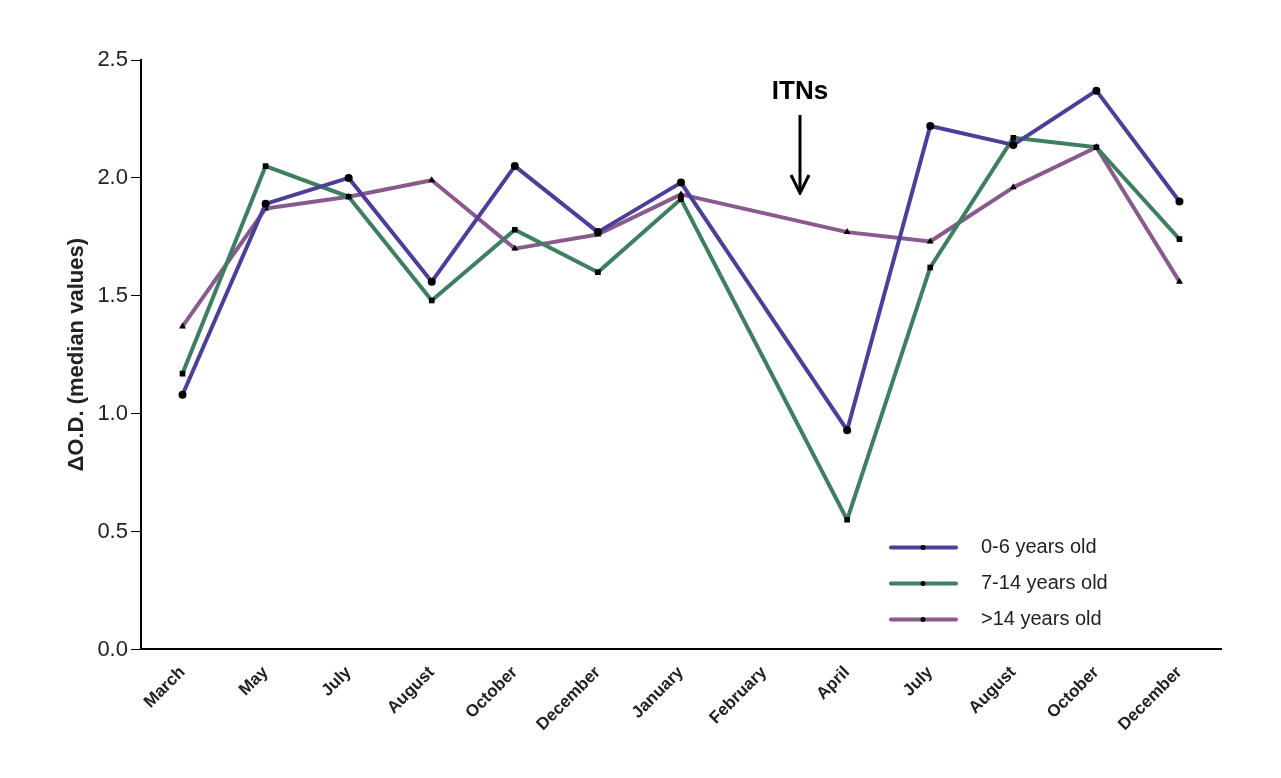  I want to click on legend-label: 7-14 years old, so click(1044, 581).